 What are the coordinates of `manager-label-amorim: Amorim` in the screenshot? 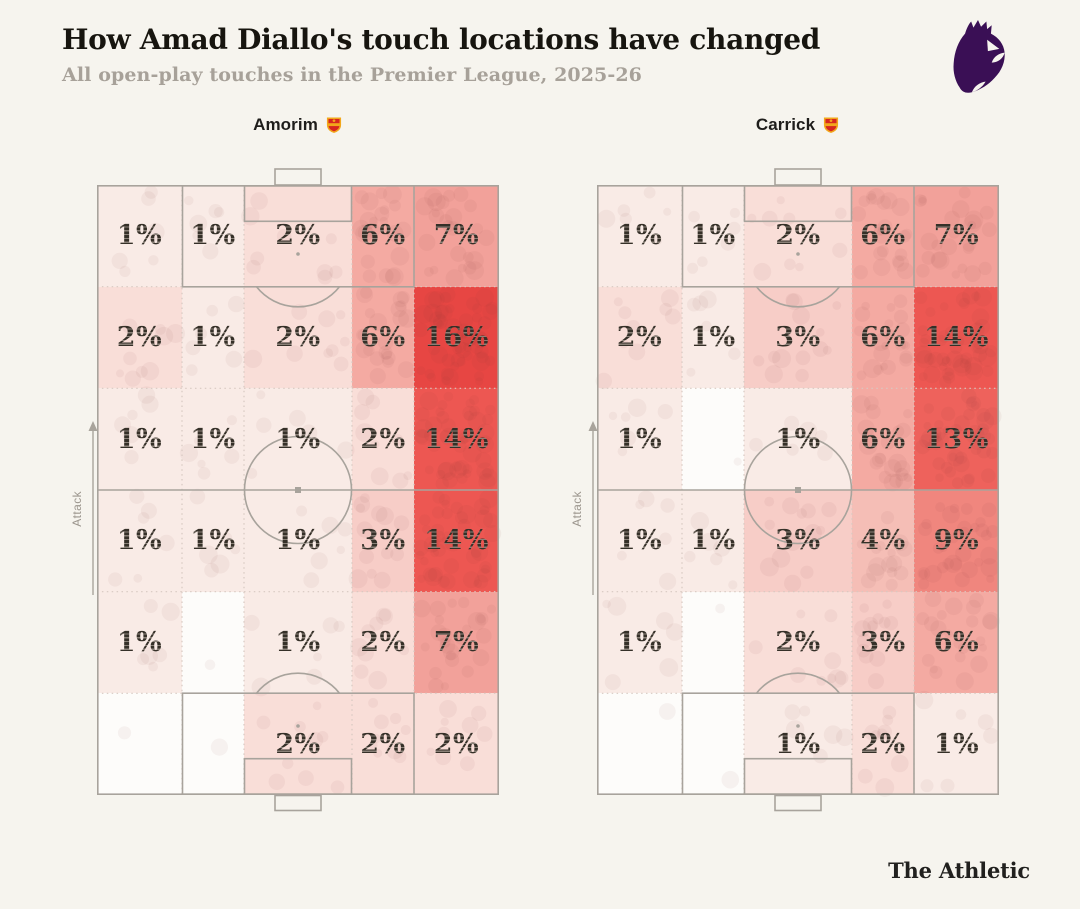 It's located at (285, 124).